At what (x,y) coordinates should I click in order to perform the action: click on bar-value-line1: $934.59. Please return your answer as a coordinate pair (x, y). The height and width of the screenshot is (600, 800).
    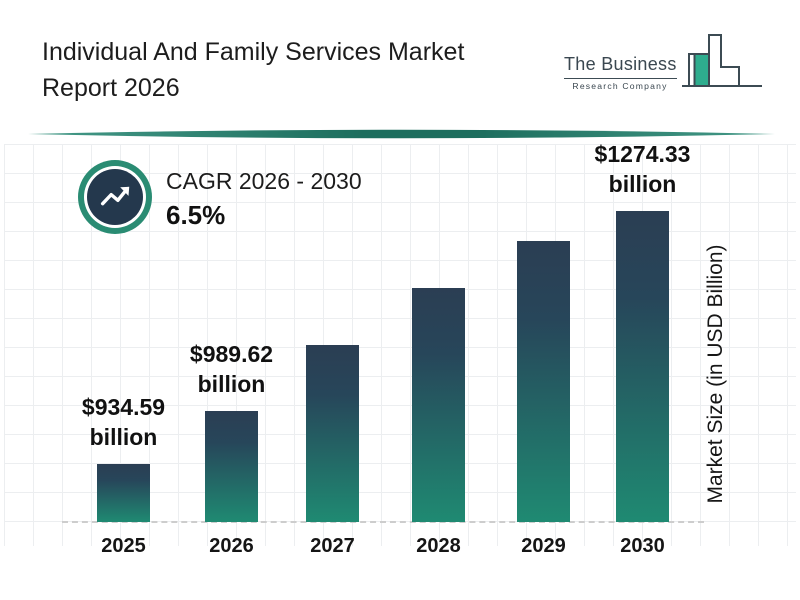
    Looking at the image, I should click on (123, 407).